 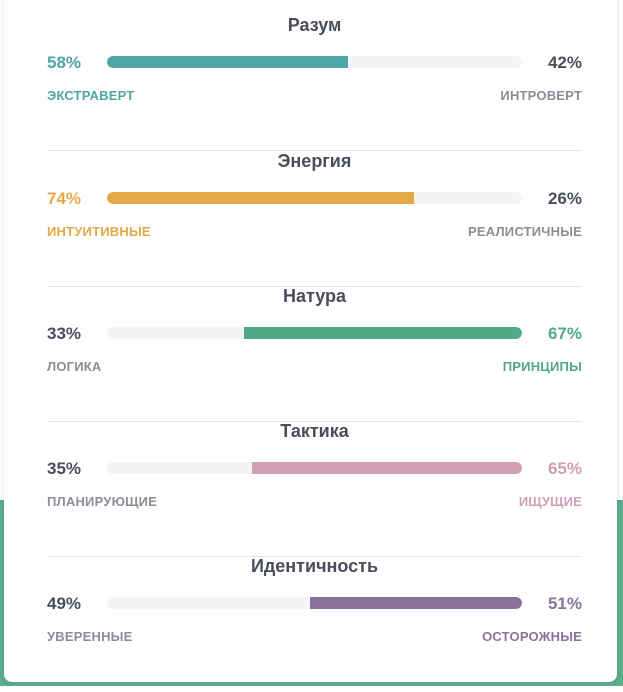 I want to click on left-trait-label: УВЕРЕННЫЕ, so click(x=90, y=636).